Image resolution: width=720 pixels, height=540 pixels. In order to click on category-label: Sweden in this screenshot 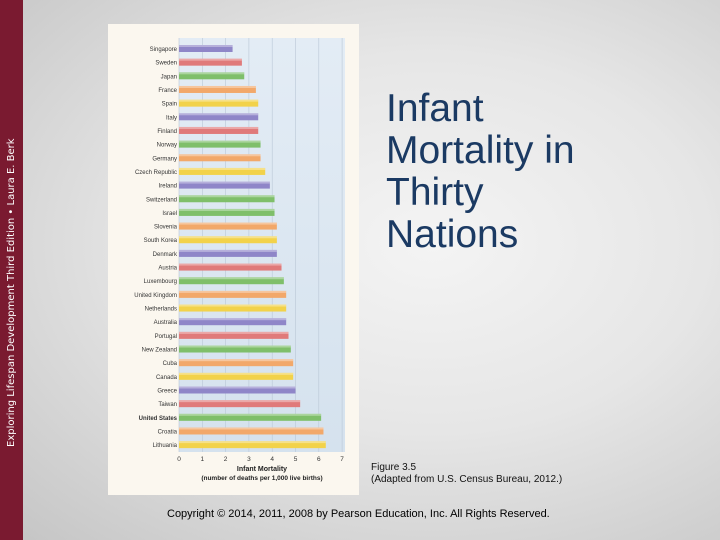, I will do `click(166, 64)`.